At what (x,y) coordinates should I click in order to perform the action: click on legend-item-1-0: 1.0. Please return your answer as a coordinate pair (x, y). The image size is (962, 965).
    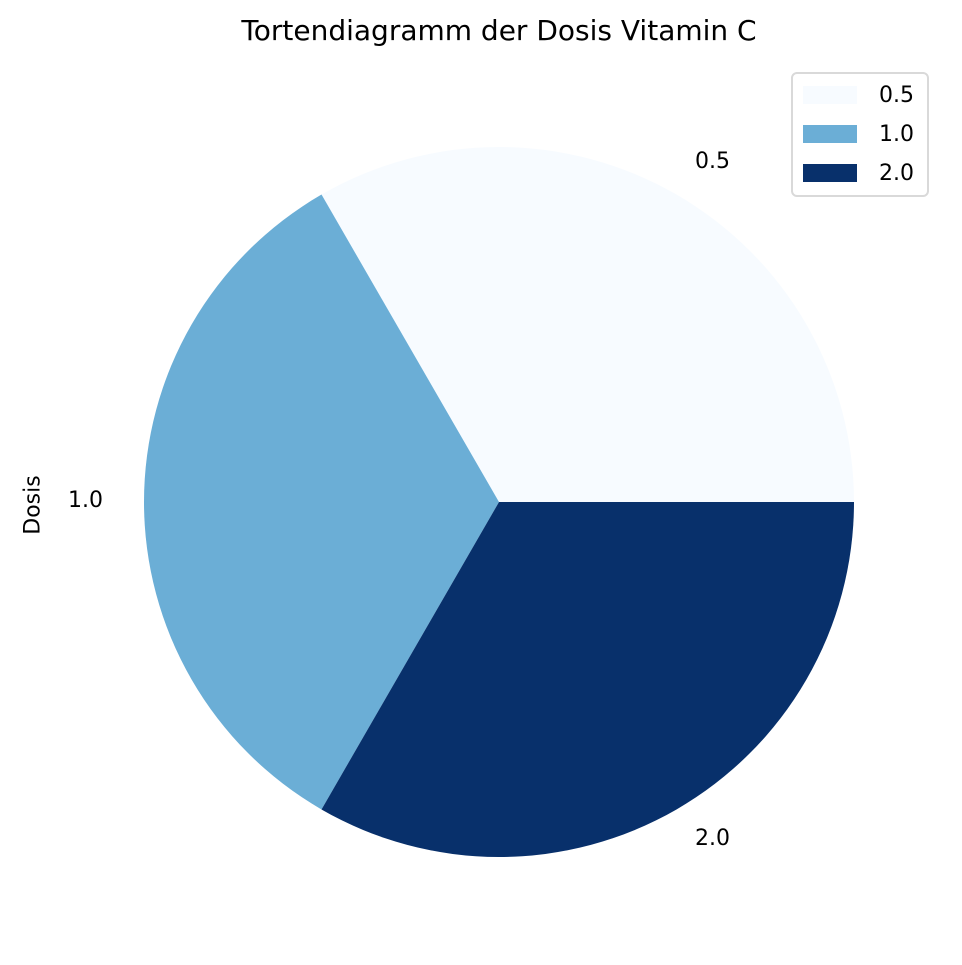
    Looking at the image, I should click on (858, 134).